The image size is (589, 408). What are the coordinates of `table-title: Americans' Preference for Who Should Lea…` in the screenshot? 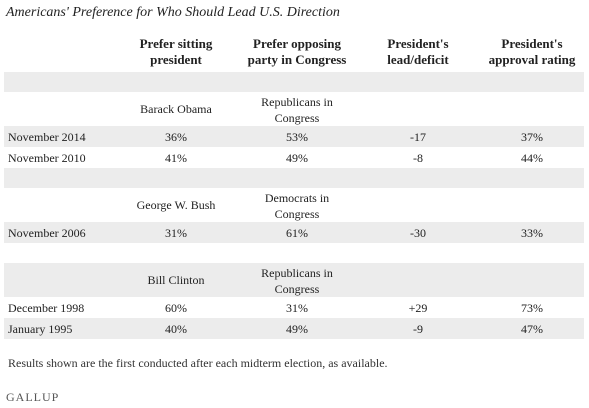 It's located at (173, 12).